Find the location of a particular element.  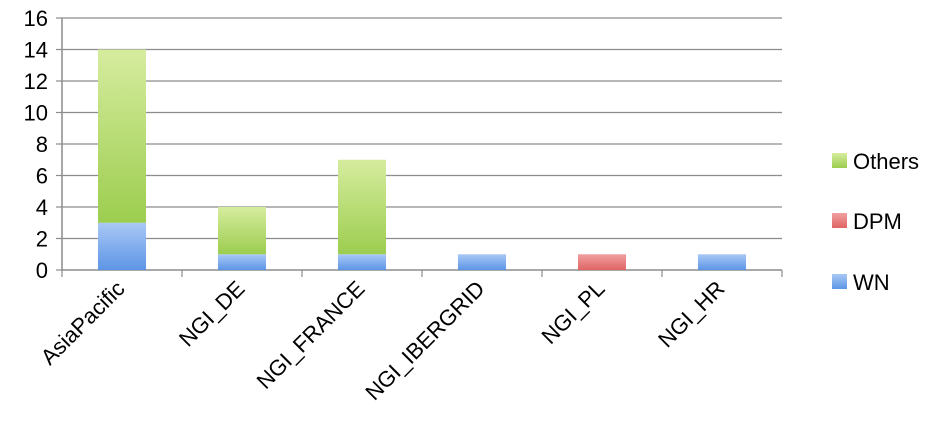

y-tick-label: 4 is located at coordinates (42, 207).